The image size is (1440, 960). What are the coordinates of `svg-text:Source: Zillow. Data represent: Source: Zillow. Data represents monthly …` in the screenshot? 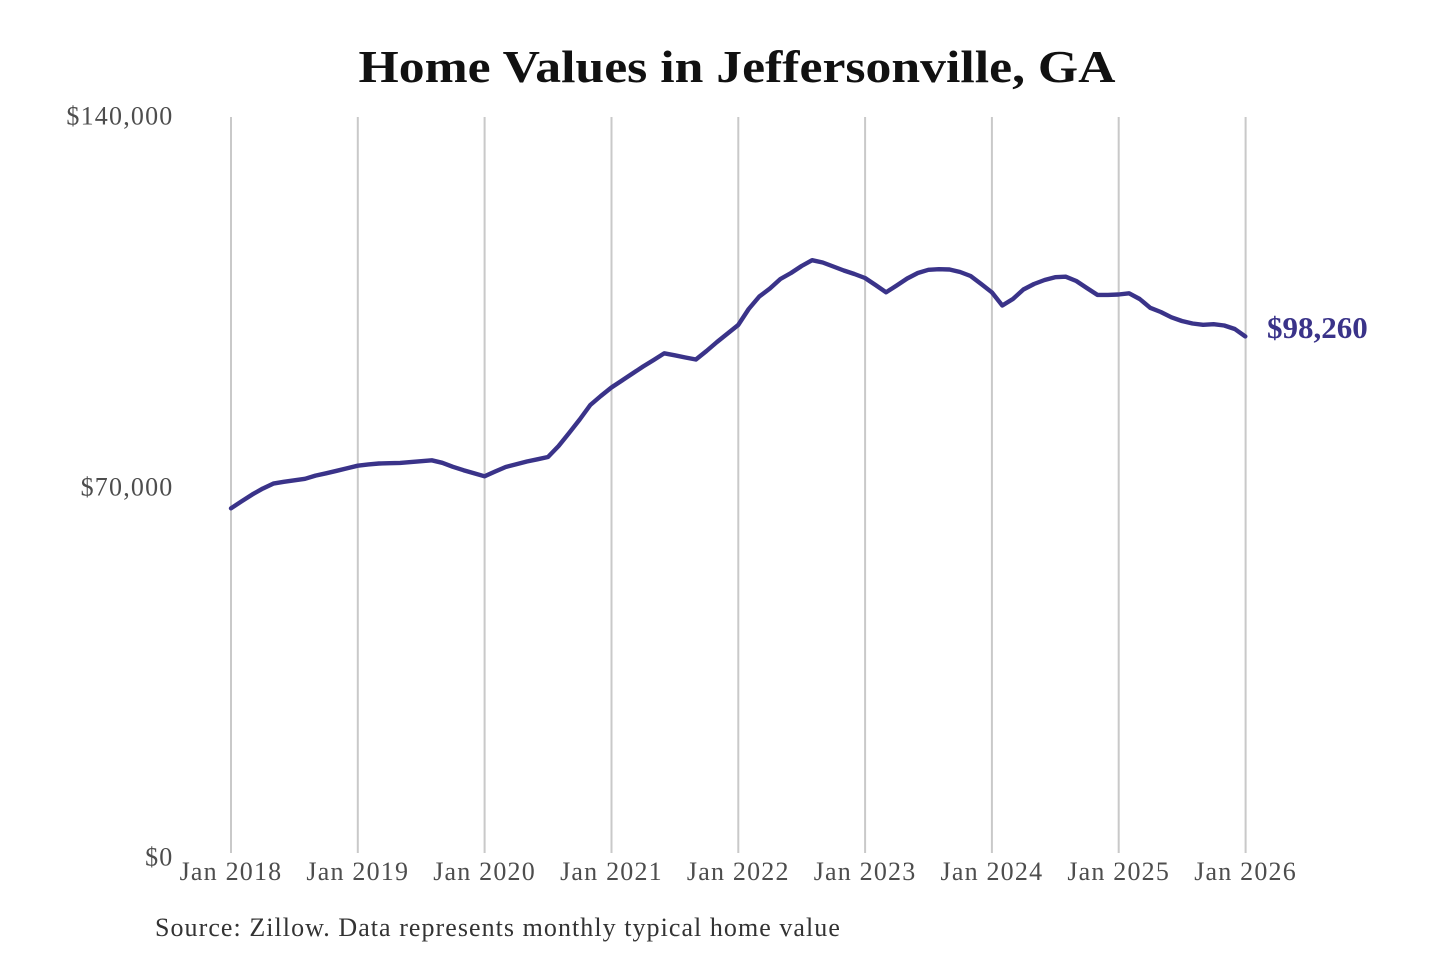 It's located at (498, 927).